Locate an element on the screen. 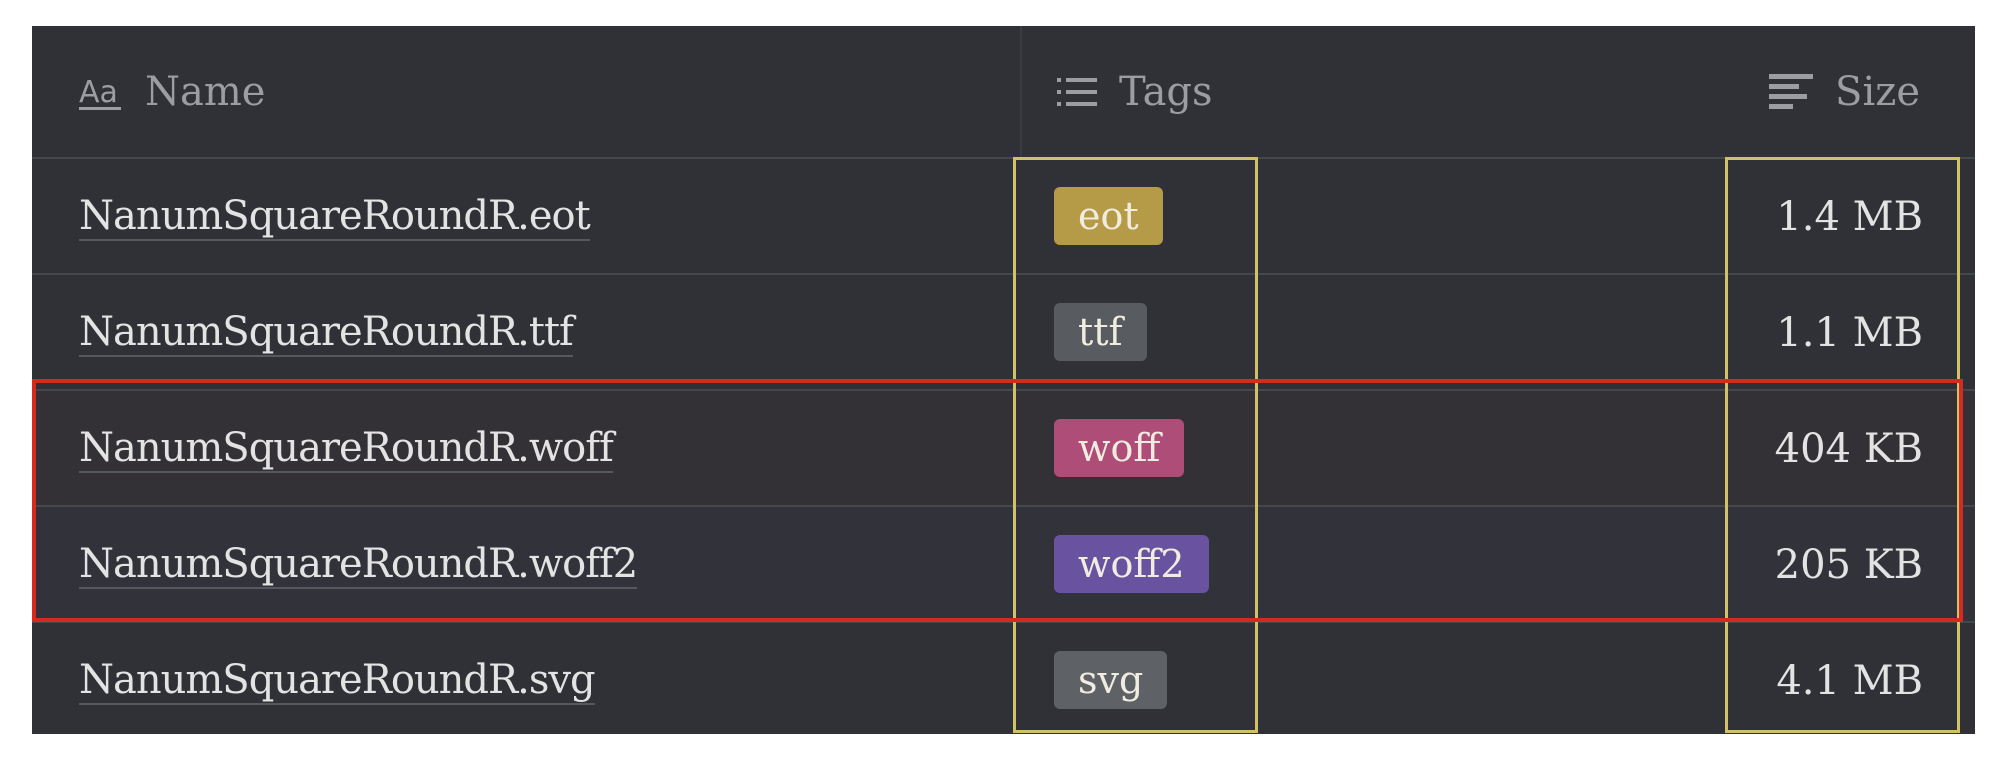 This screenshot has height=773, width=2000. tag-badge: ttf is located at coordinates (1100, 332).